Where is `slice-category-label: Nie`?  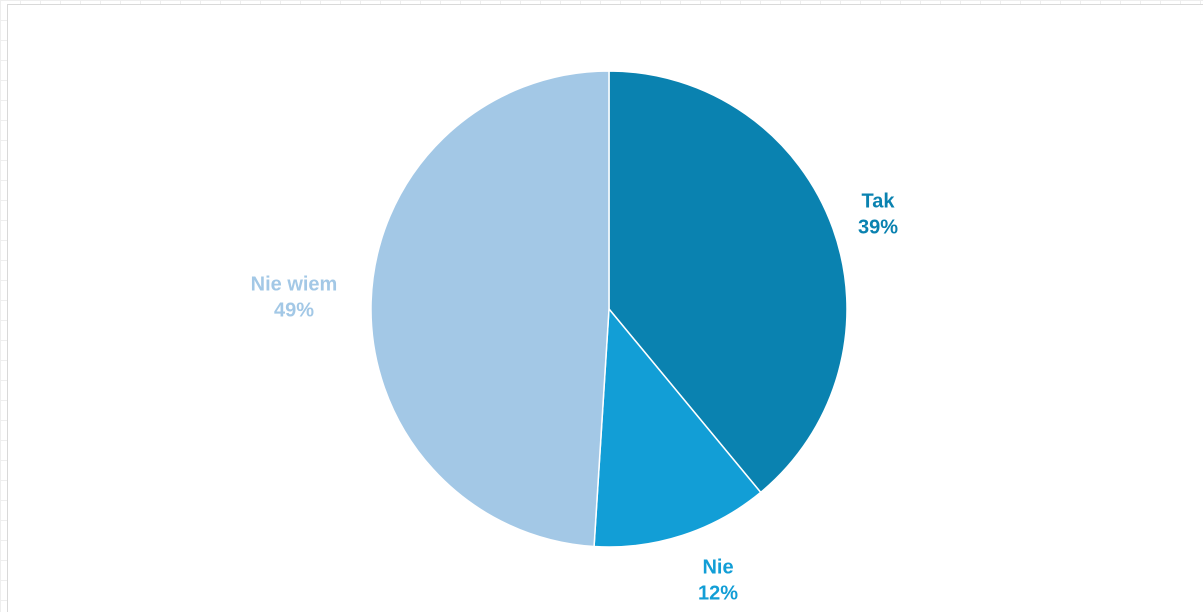 slice-category-label: Nie is located at coordinates (717, 567).